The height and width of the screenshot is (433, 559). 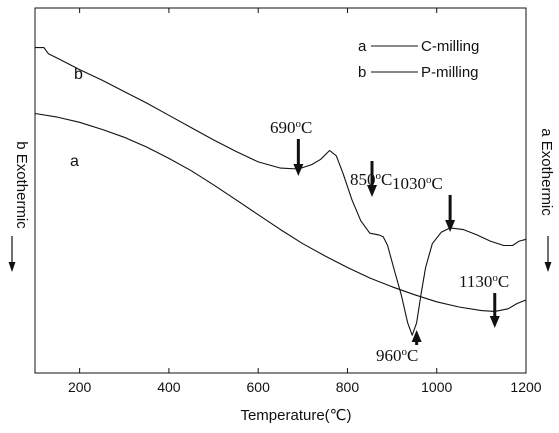 I want to click on right-axis-title: a Exothermic, so click(x=546, y=172).